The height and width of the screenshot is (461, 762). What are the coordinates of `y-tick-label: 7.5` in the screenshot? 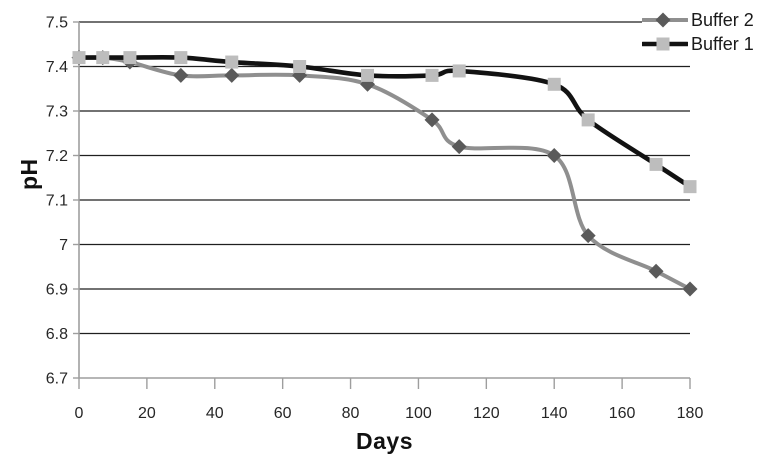 It's located at (57, 23).